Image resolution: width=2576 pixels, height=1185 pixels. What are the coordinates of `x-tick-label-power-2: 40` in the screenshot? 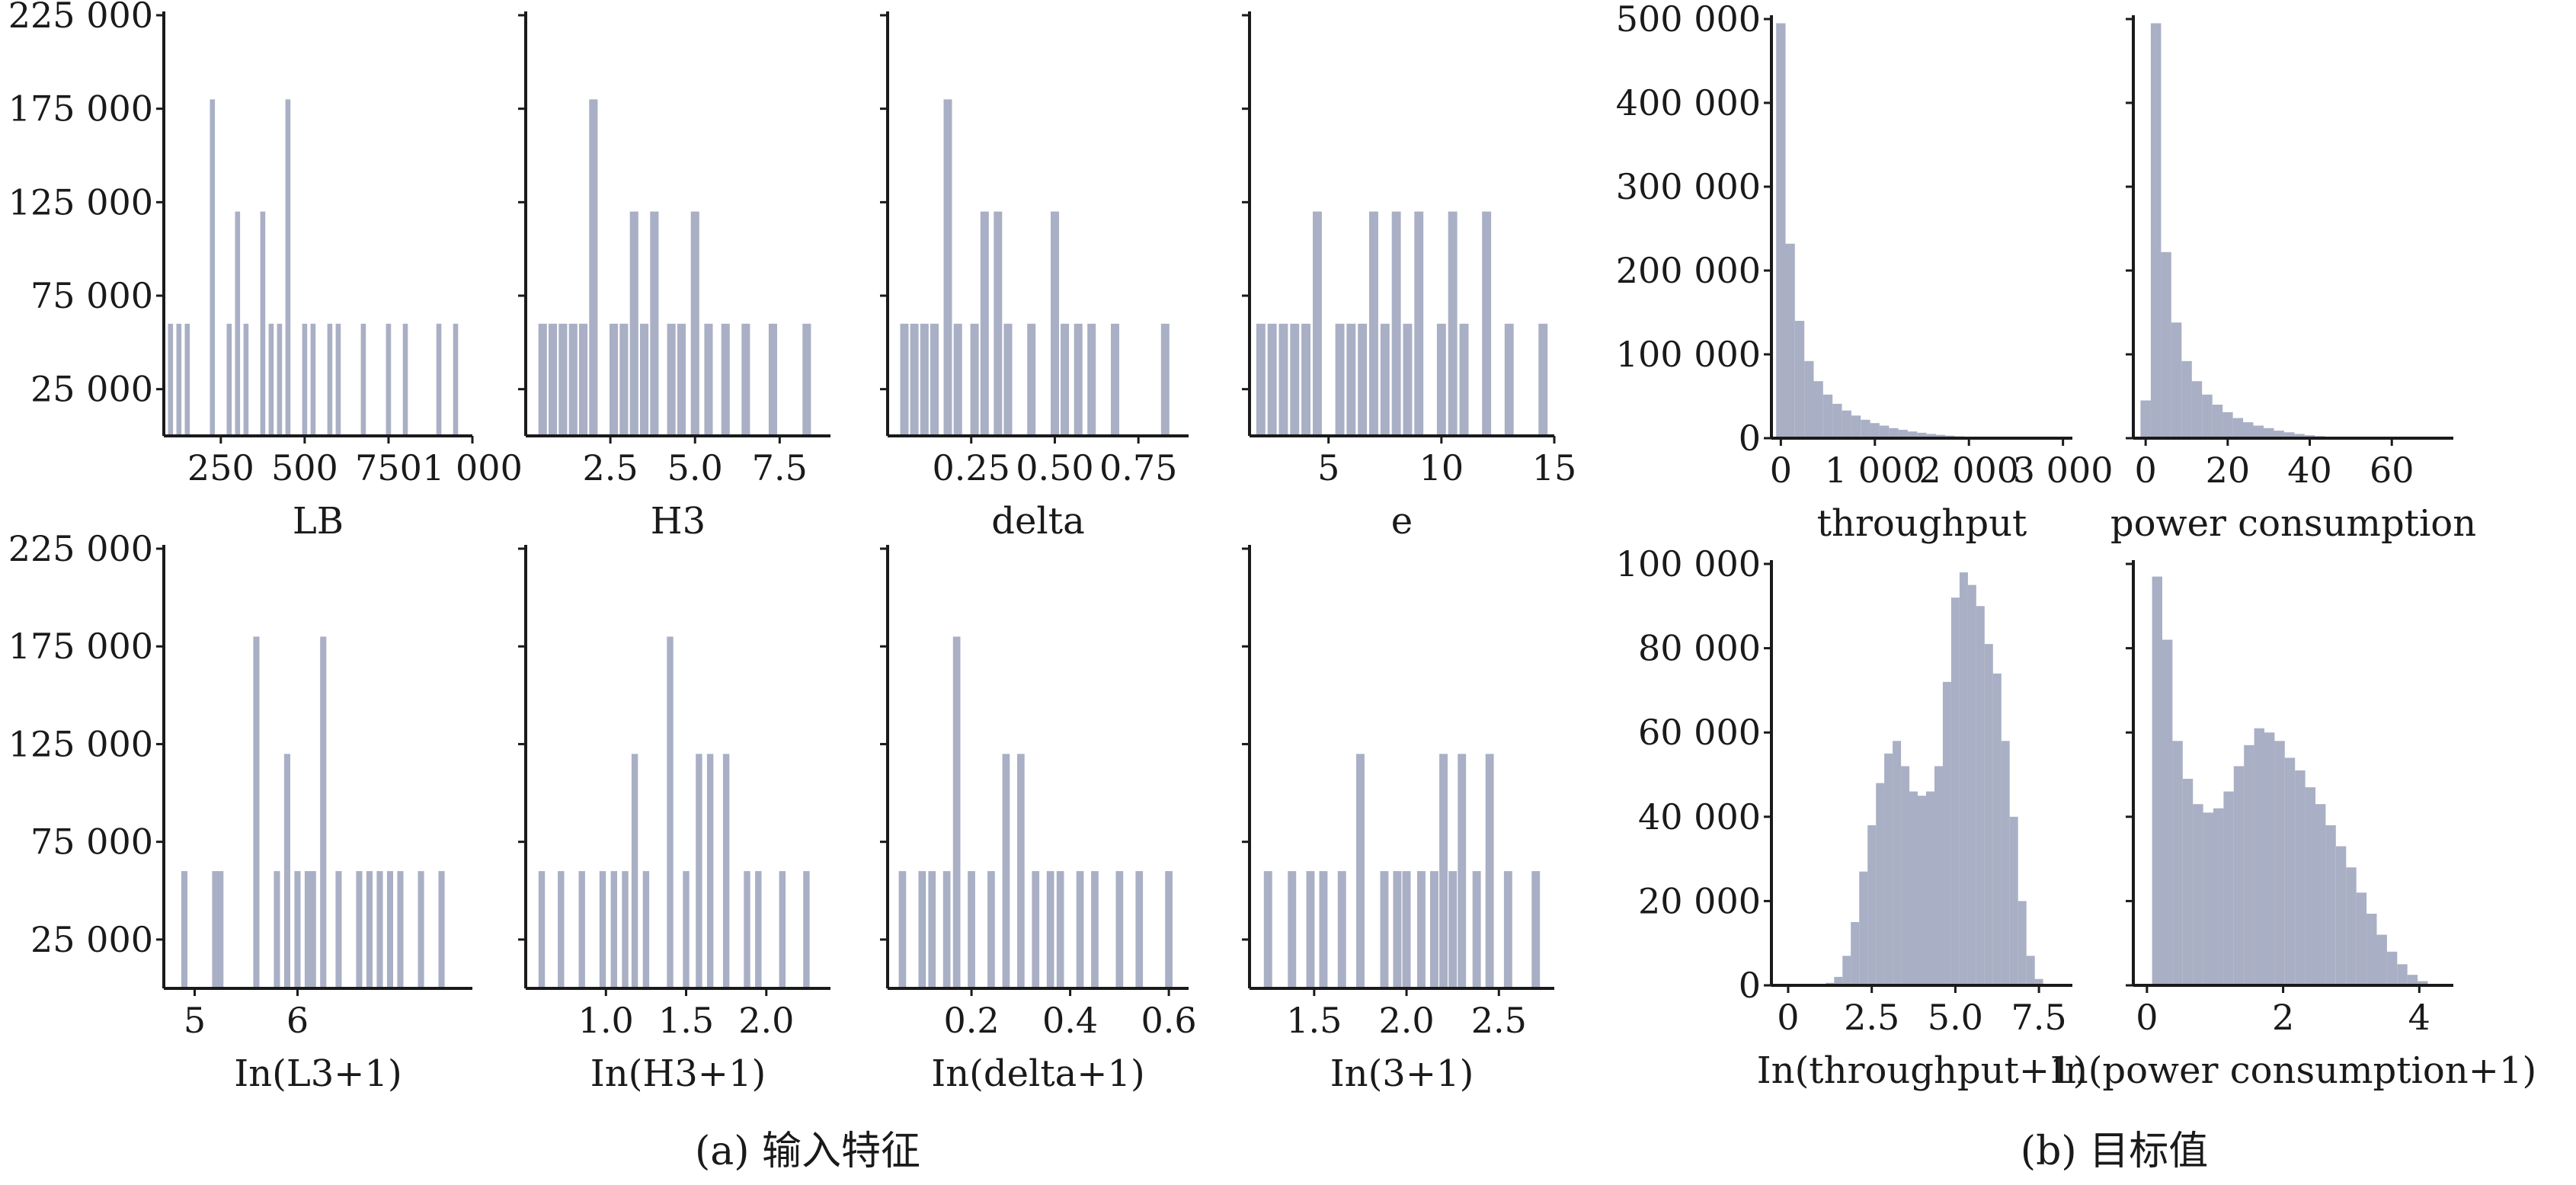 It's located at (2309, 470).